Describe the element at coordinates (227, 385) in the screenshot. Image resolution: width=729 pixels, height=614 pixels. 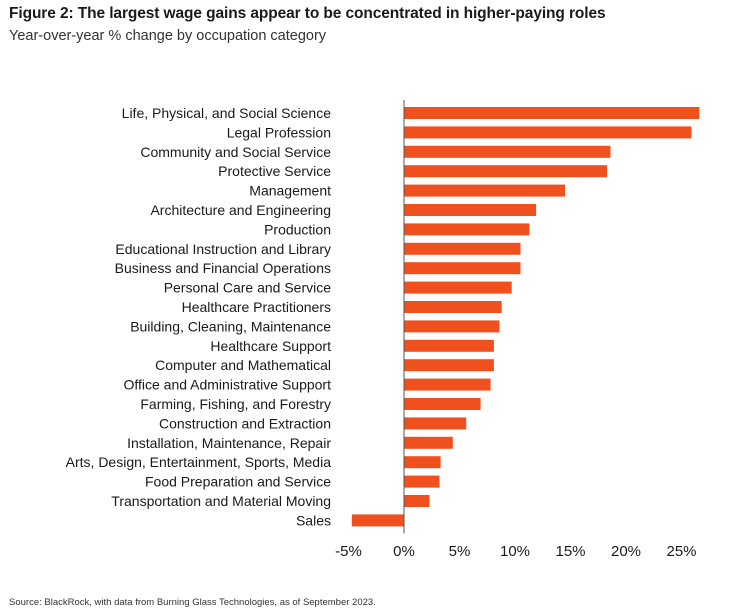
I see `category-label: Office and Administrative Support` at that location.